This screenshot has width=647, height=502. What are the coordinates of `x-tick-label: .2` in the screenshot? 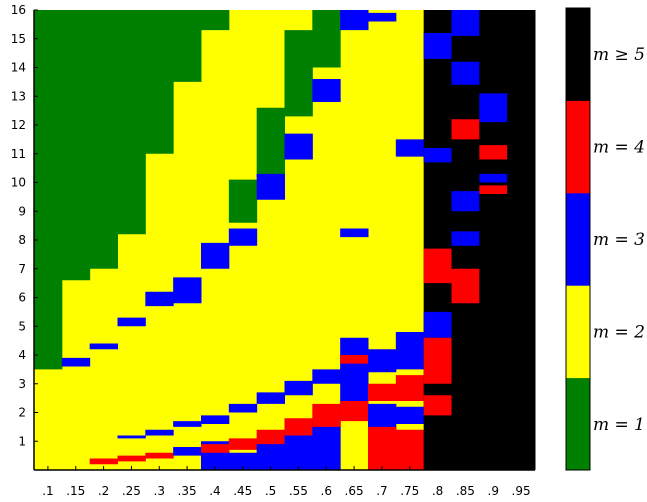 It's located at (103, 491).